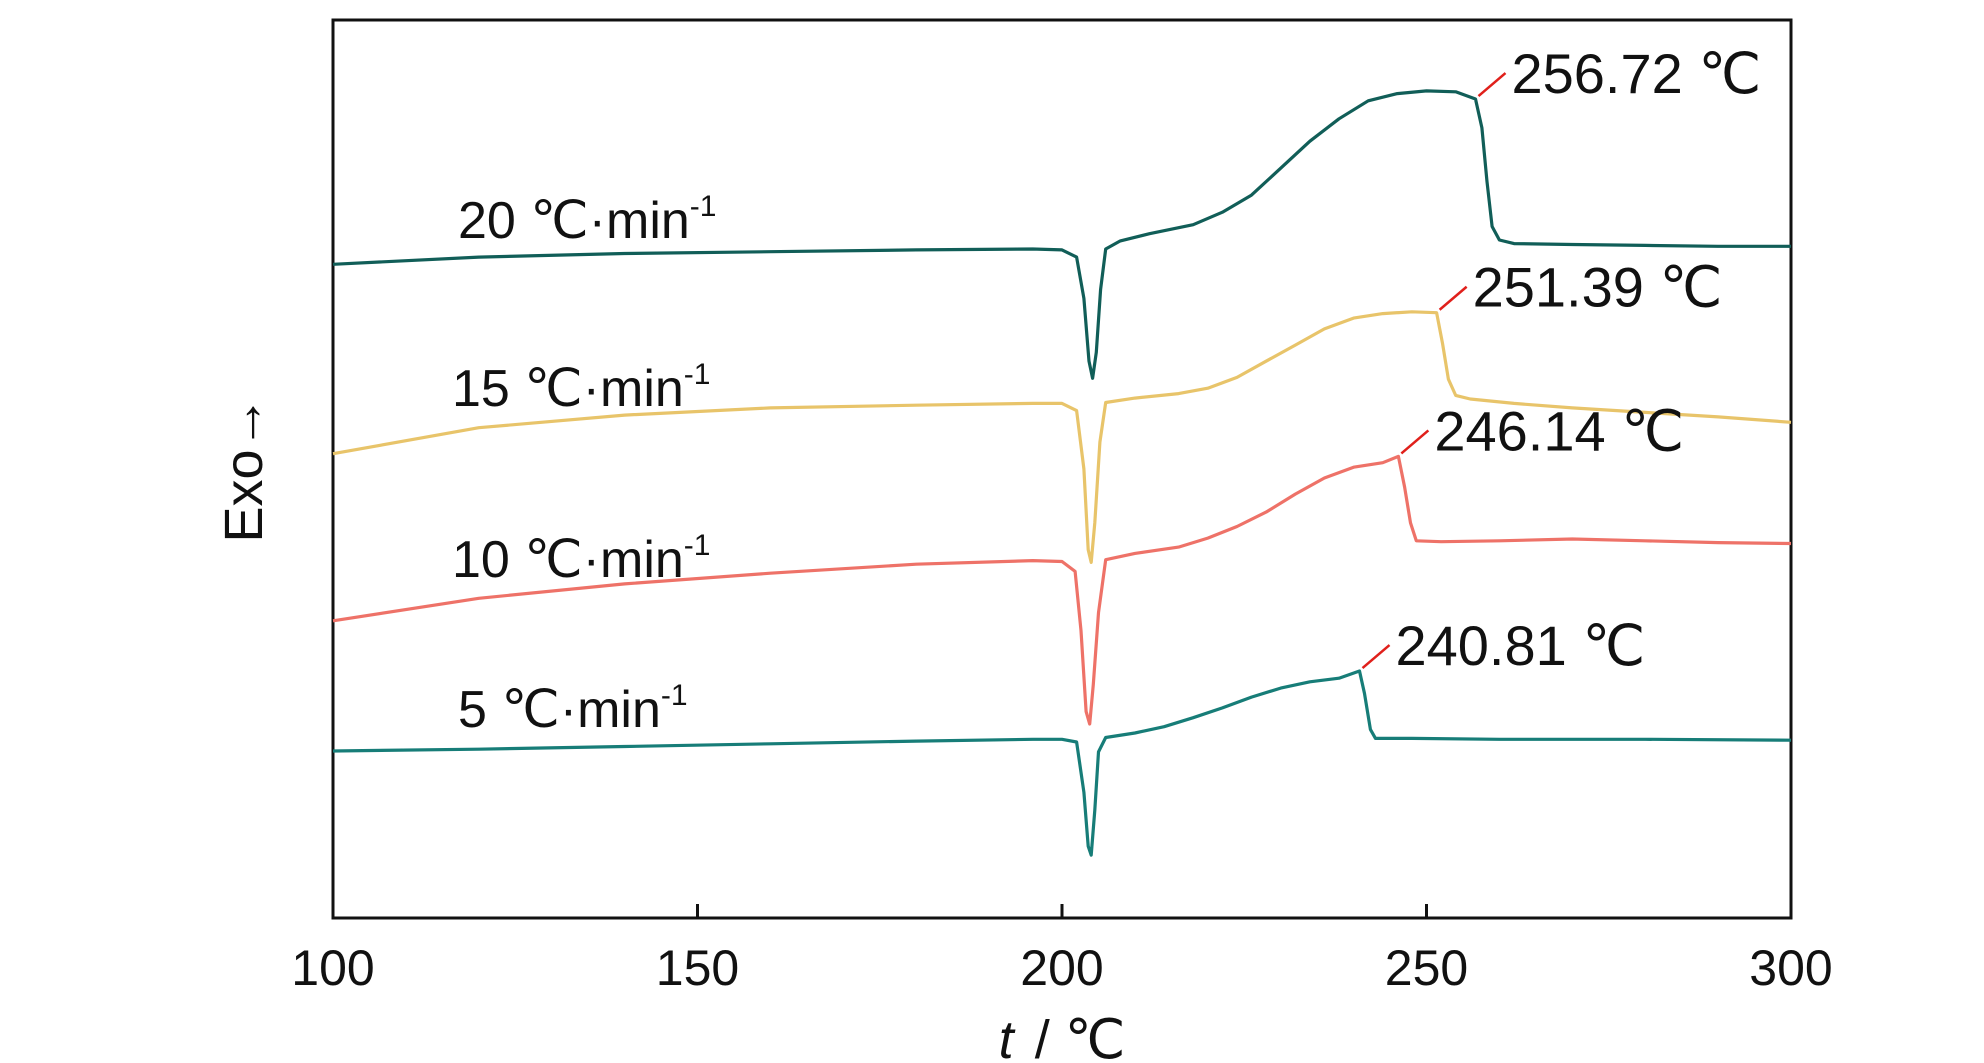  What do you see at coordinates (1376, 657) in the screenshot?
I see `peak-leader-5-c-min` at bounding box center [1376, 657].